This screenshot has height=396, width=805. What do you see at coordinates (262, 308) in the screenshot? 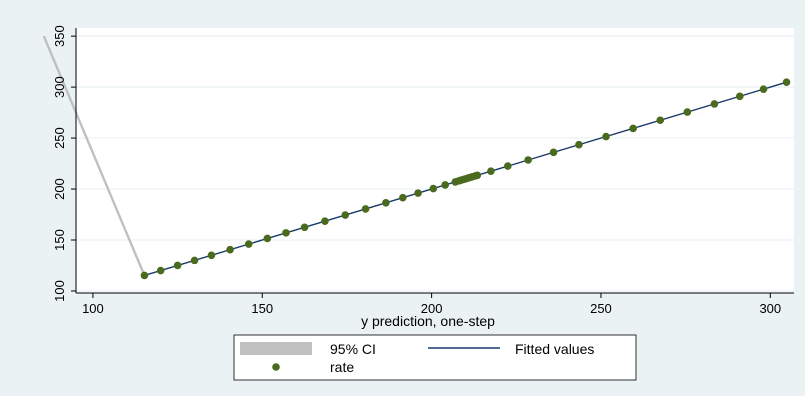
I see `x-tick-label: 150` at bounding box center [262, 308].